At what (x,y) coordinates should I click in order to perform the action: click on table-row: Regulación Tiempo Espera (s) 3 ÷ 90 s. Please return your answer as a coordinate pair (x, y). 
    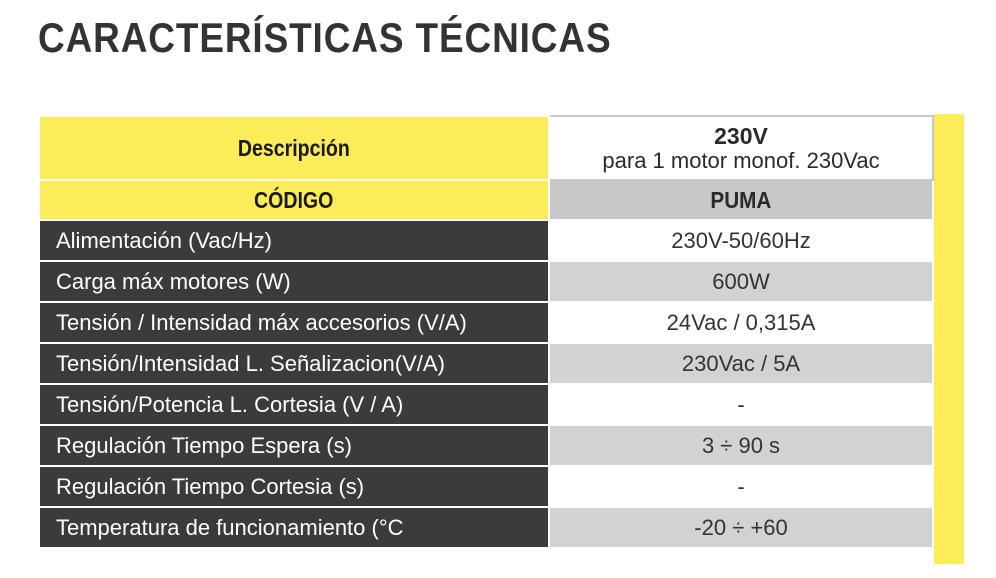
    Looking at the image, I should click on (486, 445).